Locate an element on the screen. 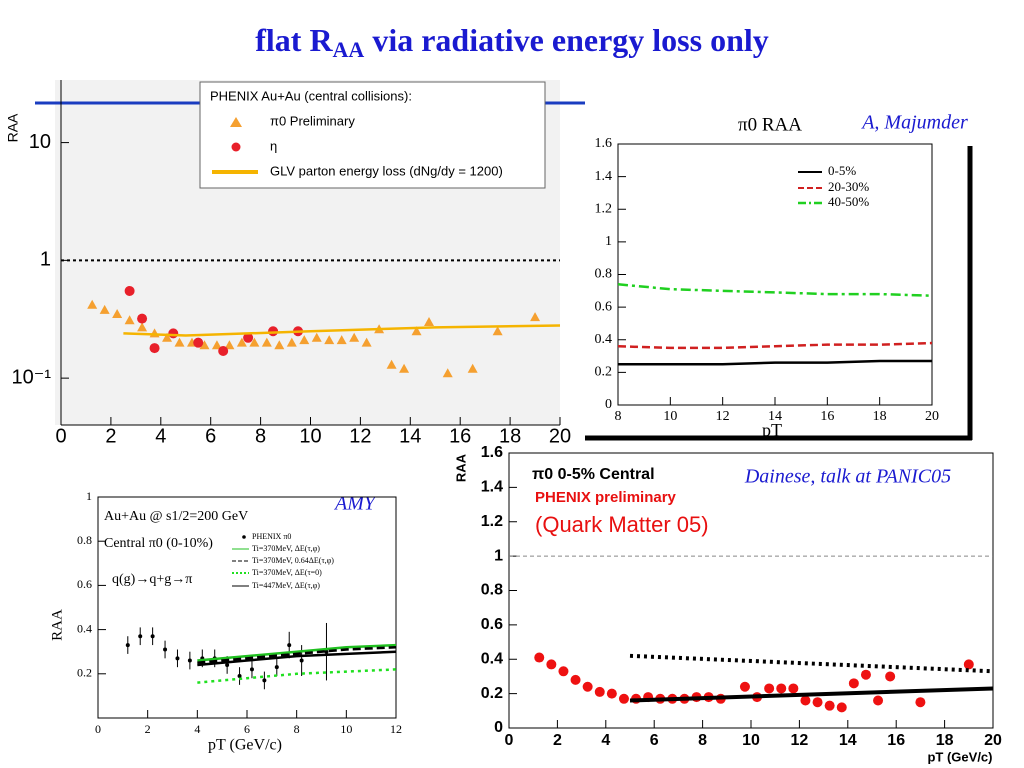 The height and width of the screenshot is (768, 1024). legend-entry: 0-5% is located at coordinates (842, 170).